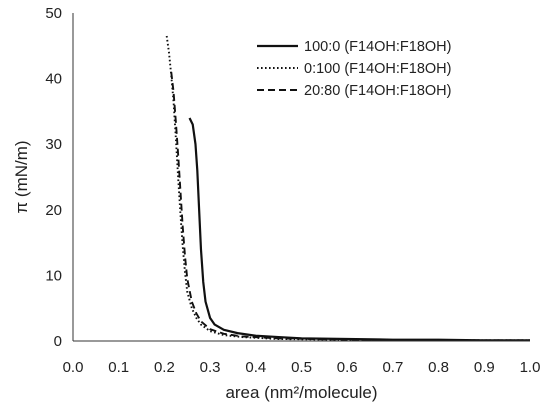  Describe the element at coordinates (53, 177) in the screenshot. I see `y-tick-labels: 0 10 20 30 40 50` at that location.